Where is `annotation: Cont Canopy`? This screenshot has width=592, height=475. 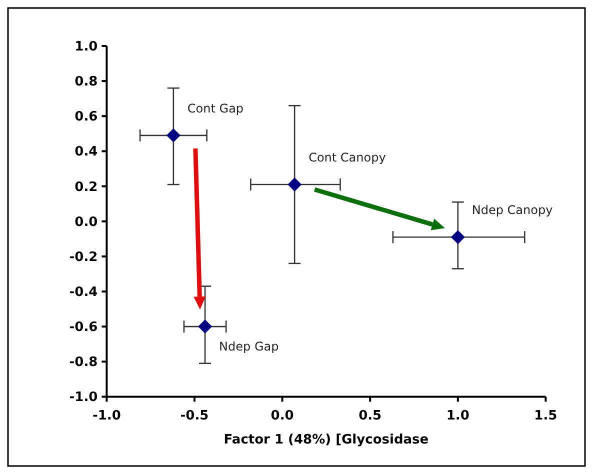 annotation: Cont Canopy is located at coordinates (347, 157).